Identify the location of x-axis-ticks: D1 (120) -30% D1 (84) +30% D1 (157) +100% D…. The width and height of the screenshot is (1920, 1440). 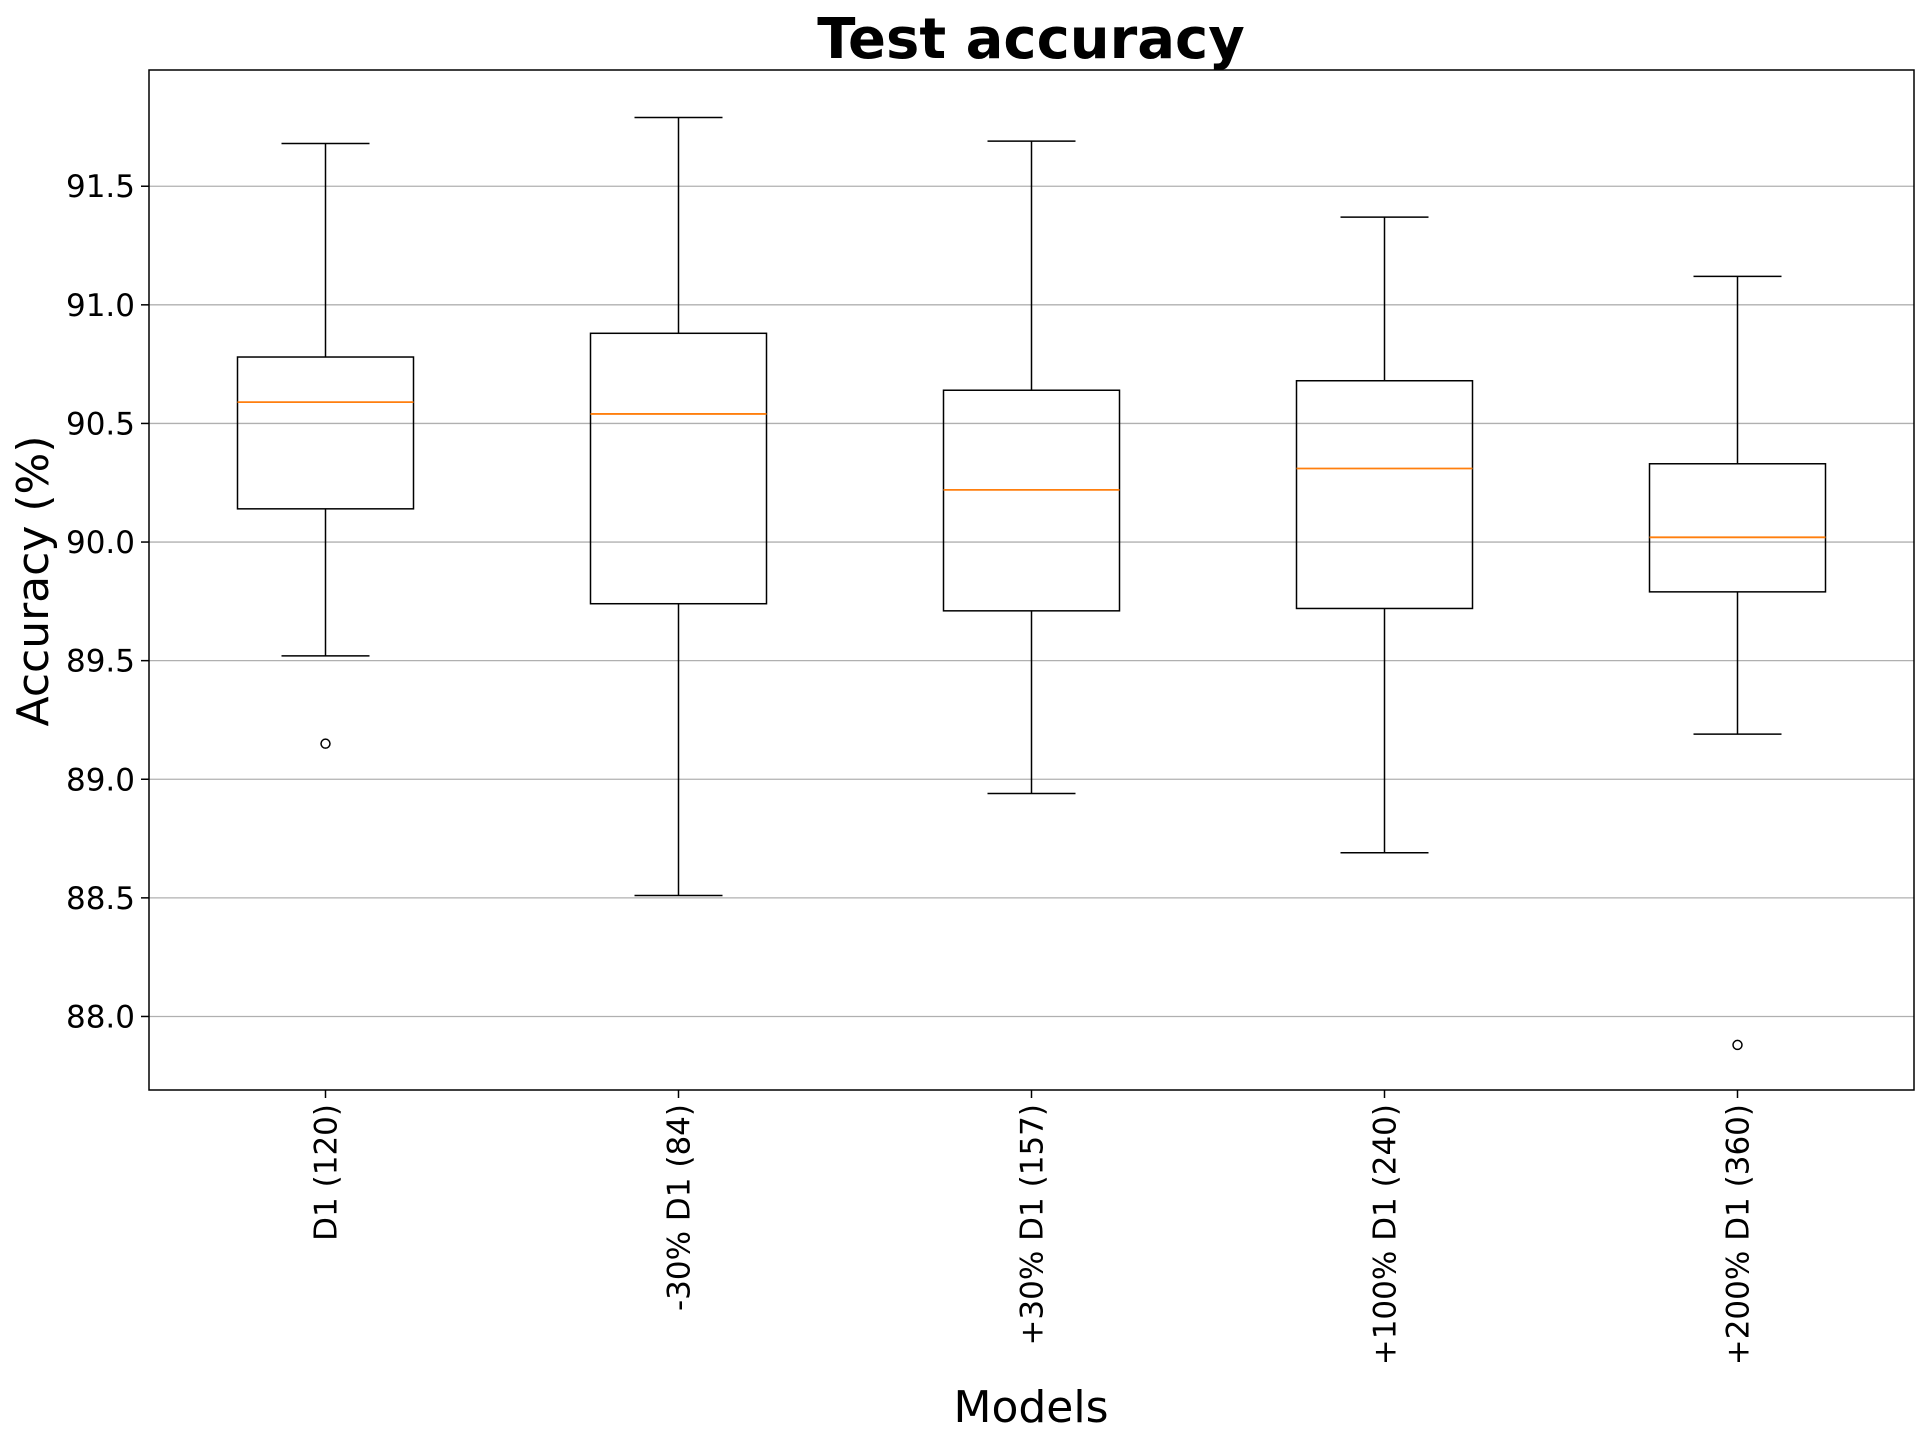
(1033, 1227).